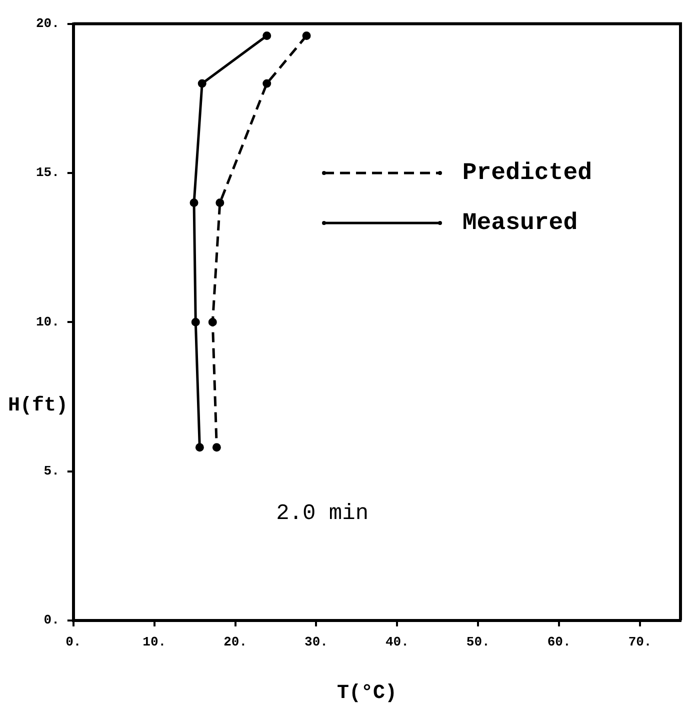 Image resolution: width=695 pixels, height=719 pixels. Describe the element at coordinates (520, 223) in the screenshot. I see `legend-label: Measured` at that location.